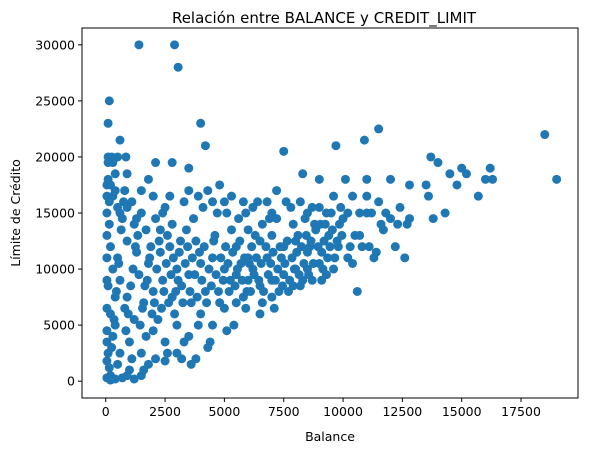 This screenshot has height=454, width=589. What do you see at coordinates (521, 411) in the screenshot?
I see `x-tick-label: 17500` at bounding box center [521, 411].